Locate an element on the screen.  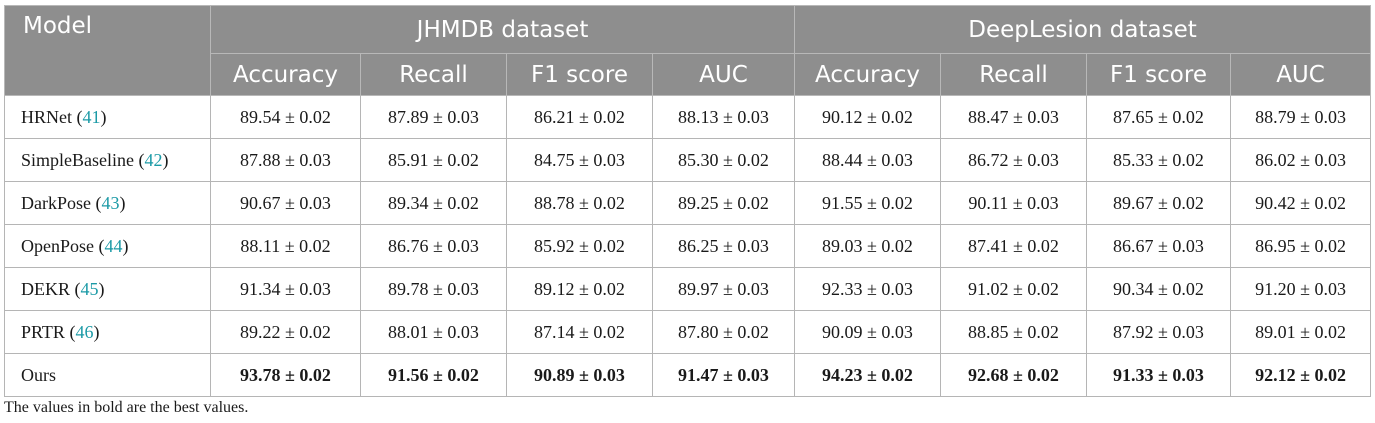
model-name-cell: PRTR (46) is located at coordinates (107, 332).